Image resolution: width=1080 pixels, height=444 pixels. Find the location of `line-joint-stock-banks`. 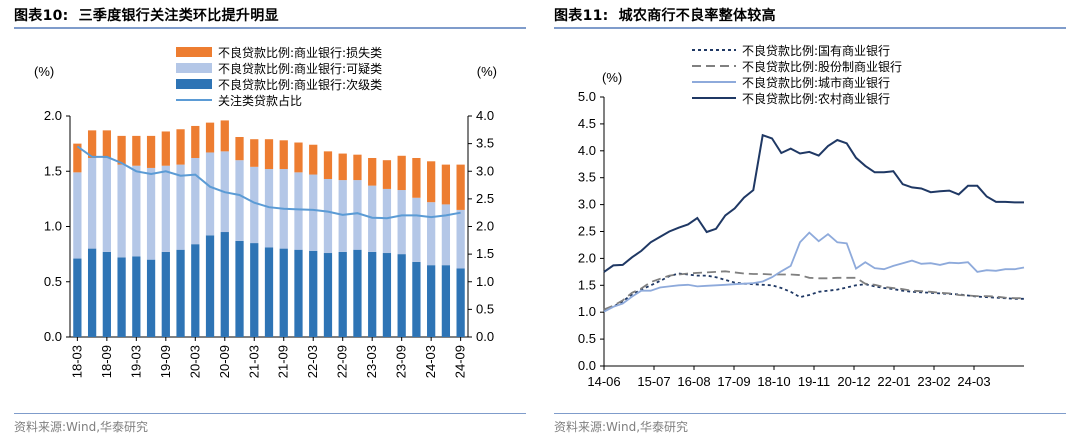

line-joint-stock-banks is located at coordinates (813, 290).